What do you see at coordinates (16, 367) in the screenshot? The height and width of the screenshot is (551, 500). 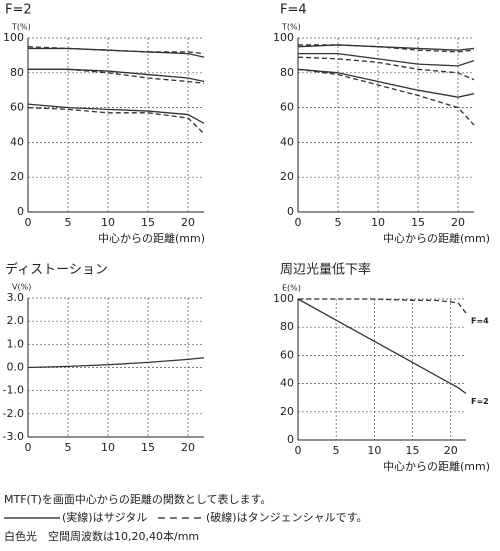 I see `y-tick-label: 0.0` at bounding box center [16, 367].